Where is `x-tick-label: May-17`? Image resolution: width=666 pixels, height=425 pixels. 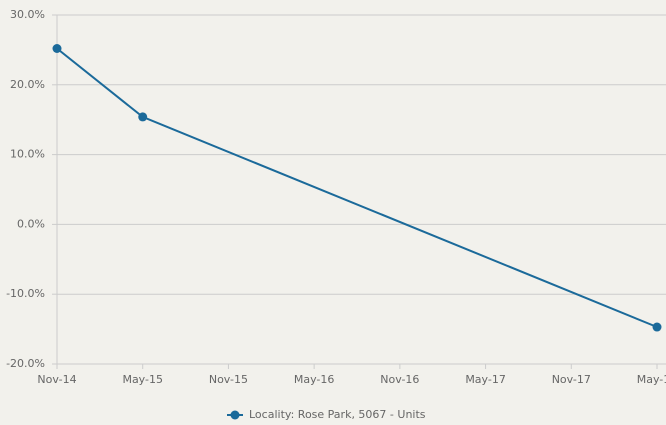
x-tick-label: May-17 is located at coordinates (485, 379).